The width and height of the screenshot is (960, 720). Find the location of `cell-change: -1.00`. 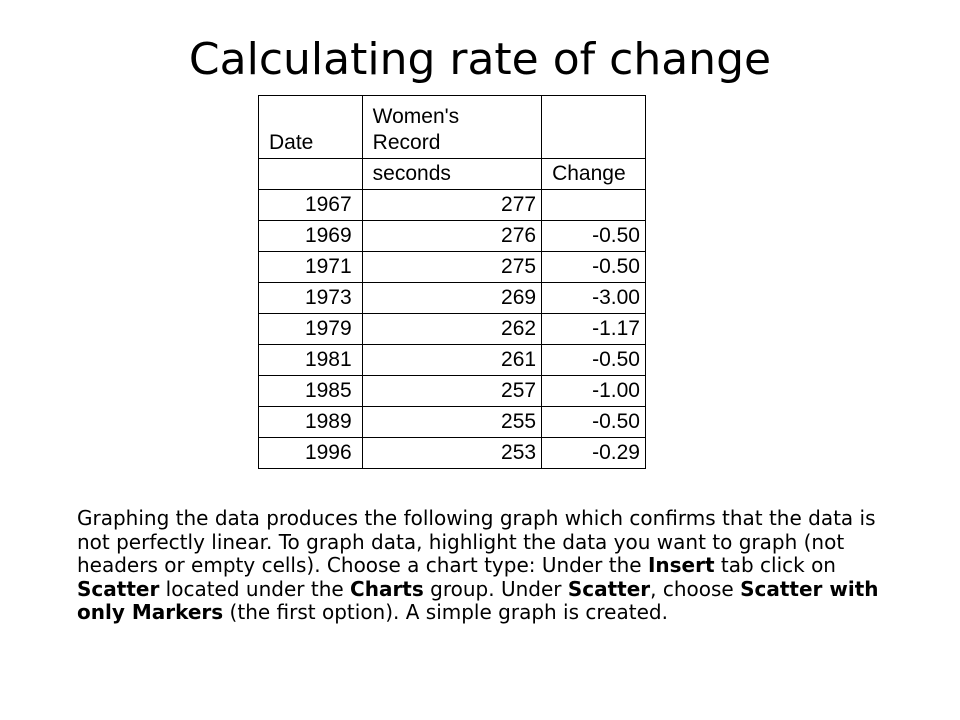

cell-change: -1.00 is located at coordinates (593, 391).